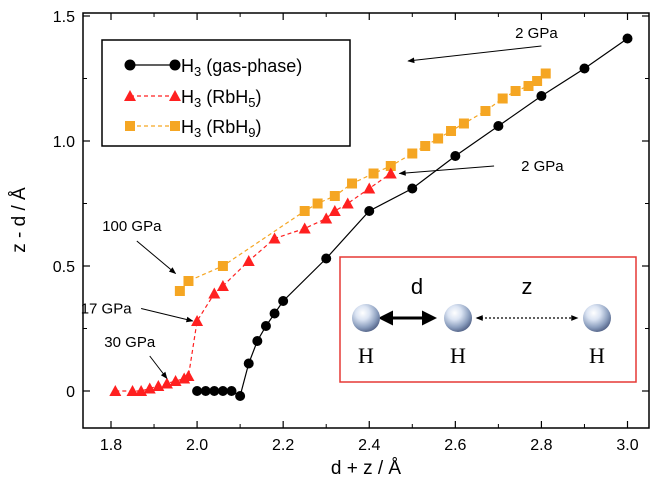 This screenshot has height=484, width=664. What do you see at coordinates (107, 309) in the screenshot?
I see `annotation-label: 17 GPa` at bounding box center [107, 309].